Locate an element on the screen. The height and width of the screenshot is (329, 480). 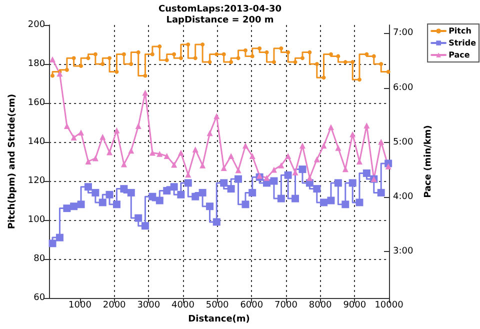
y-tick-label: 80 is located at coordinates (40, 259).